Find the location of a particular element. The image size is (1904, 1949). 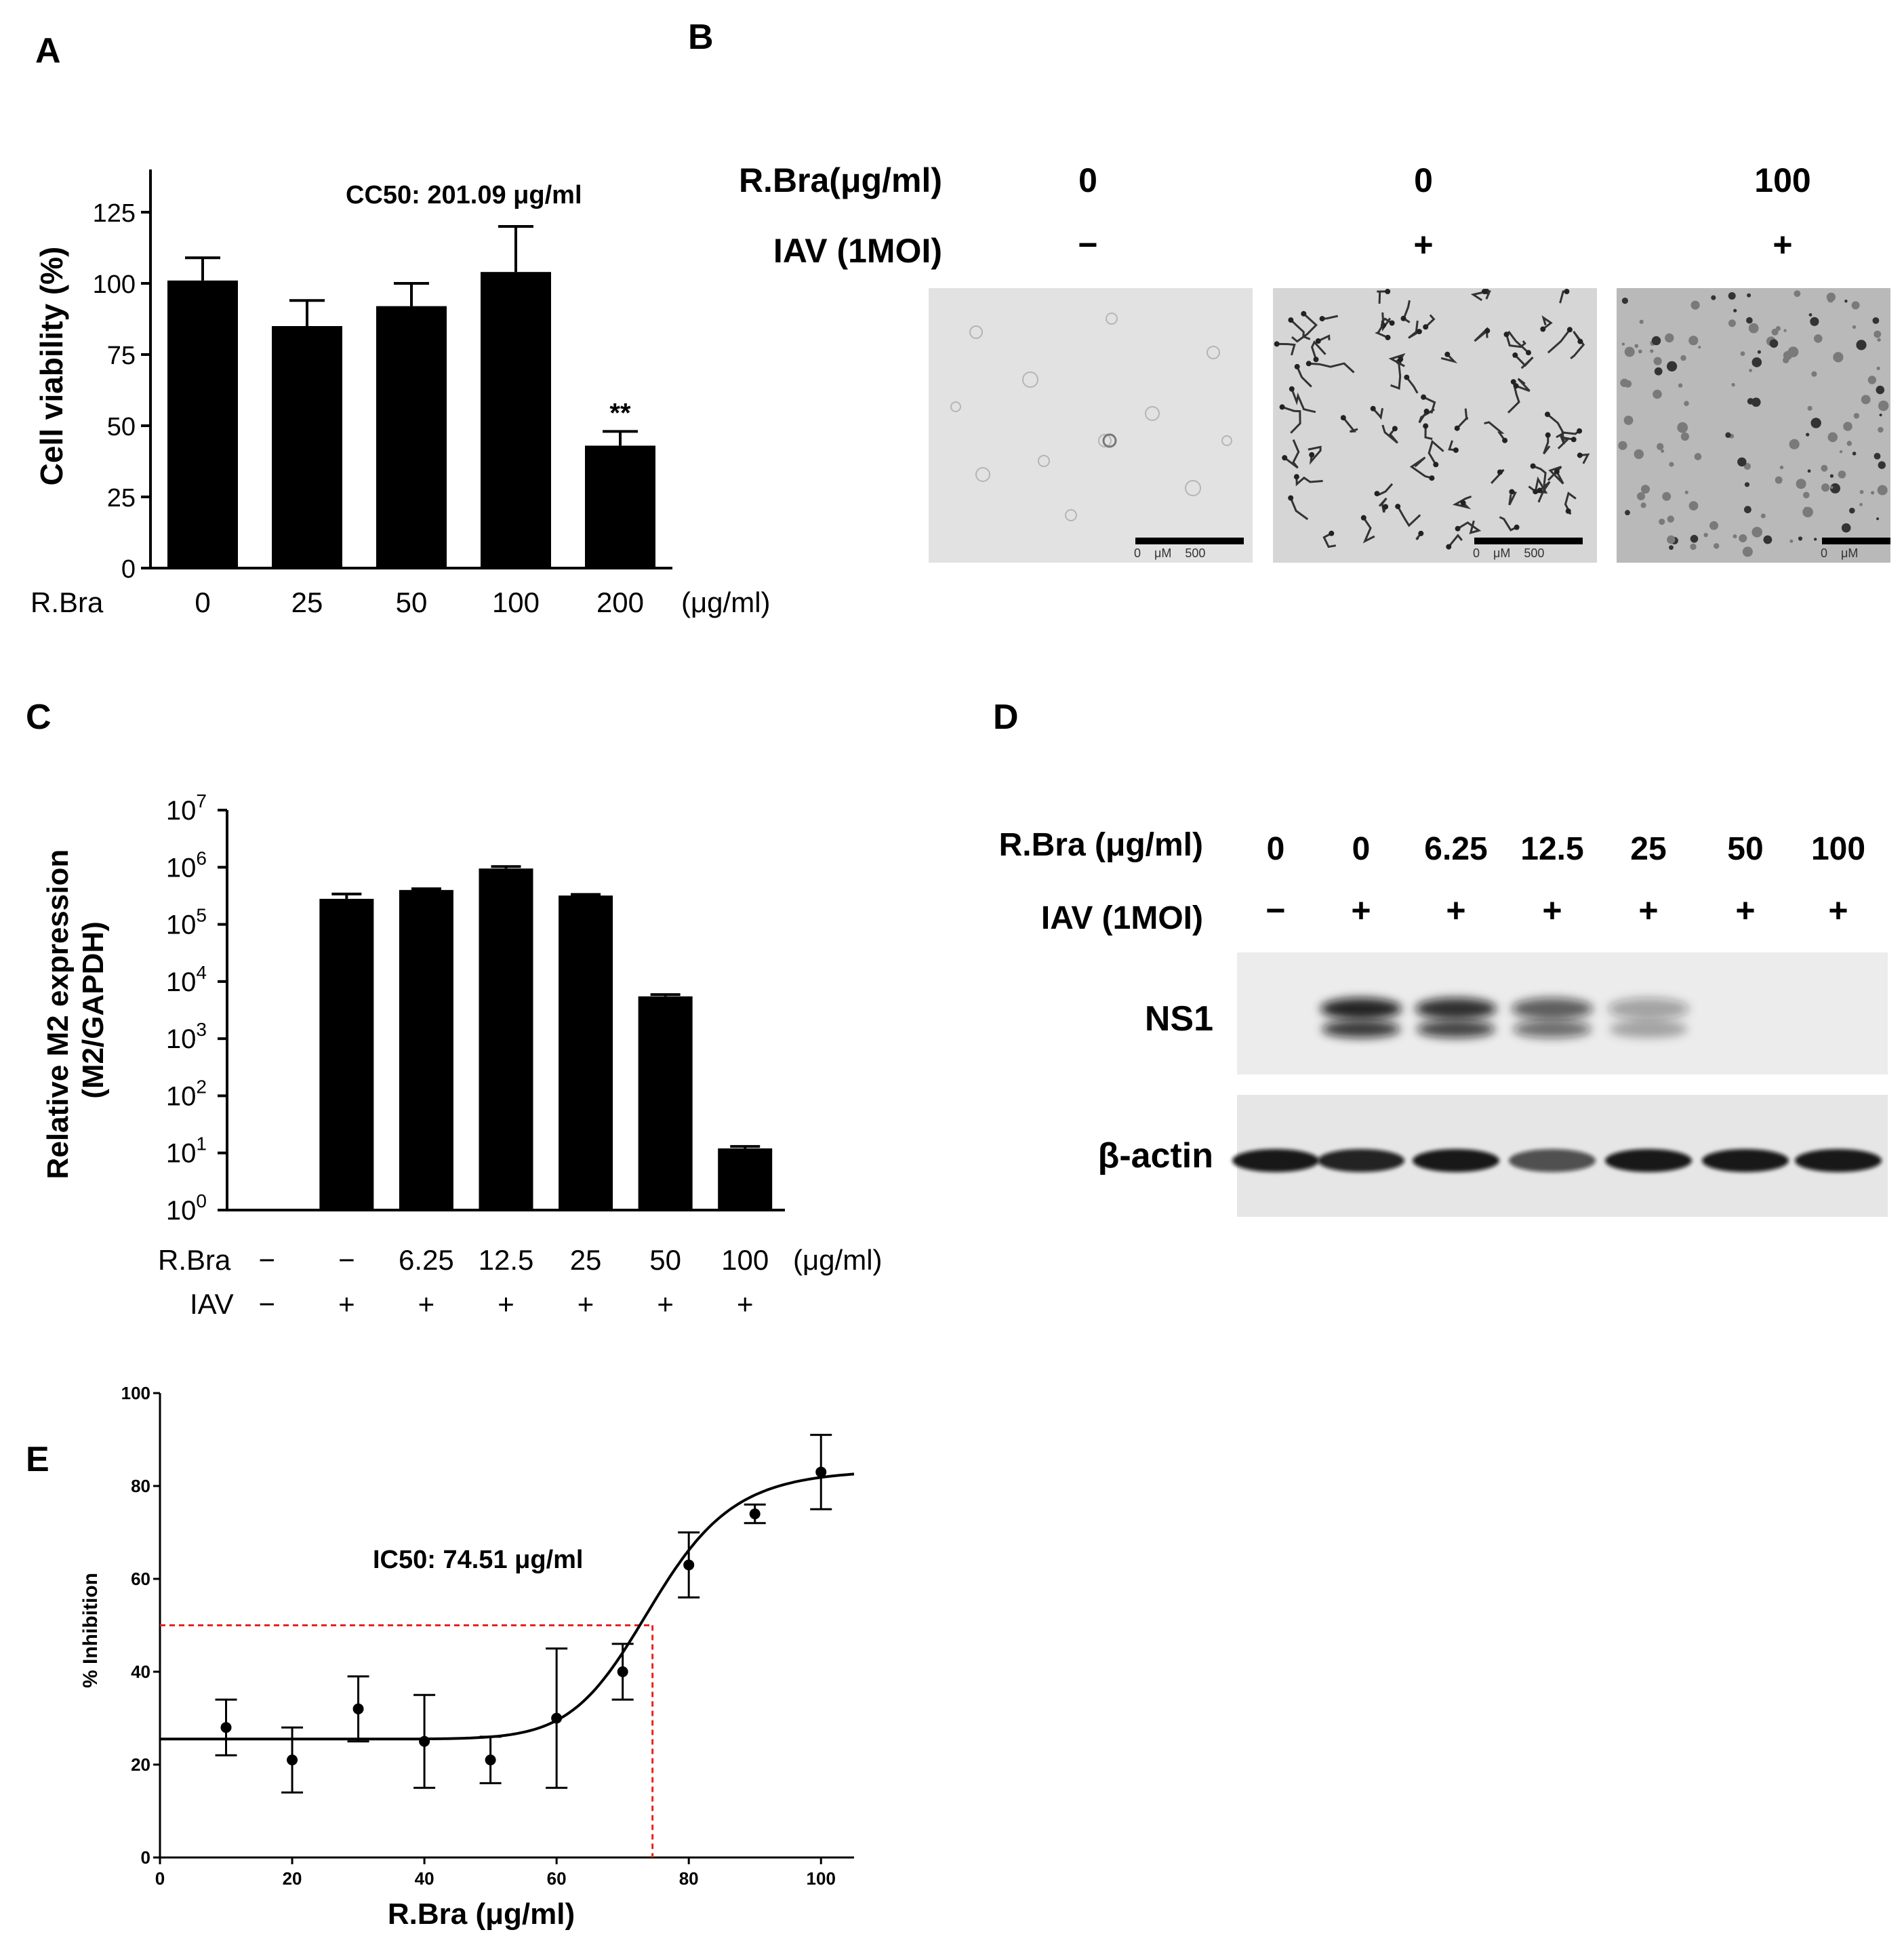

panel-d-dose-label: 100 is located at coordinates (1838, 849).